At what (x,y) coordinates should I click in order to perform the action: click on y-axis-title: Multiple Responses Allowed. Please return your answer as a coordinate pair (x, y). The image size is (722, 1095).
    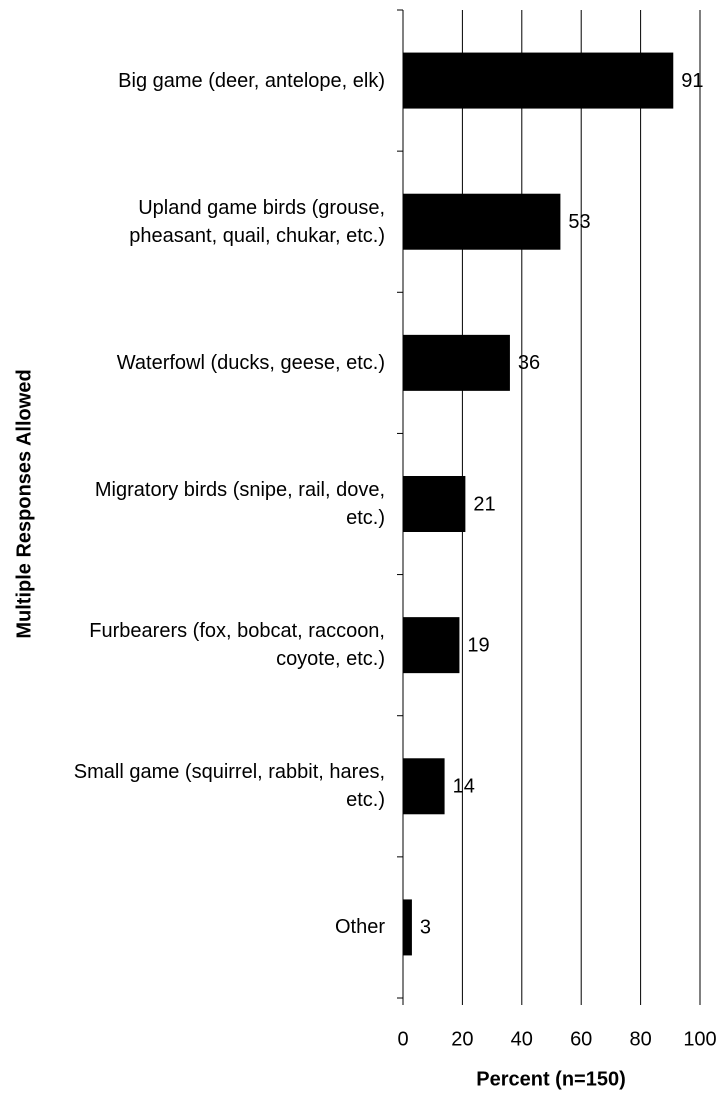
    Looking at the image, I should click on (24, 503).